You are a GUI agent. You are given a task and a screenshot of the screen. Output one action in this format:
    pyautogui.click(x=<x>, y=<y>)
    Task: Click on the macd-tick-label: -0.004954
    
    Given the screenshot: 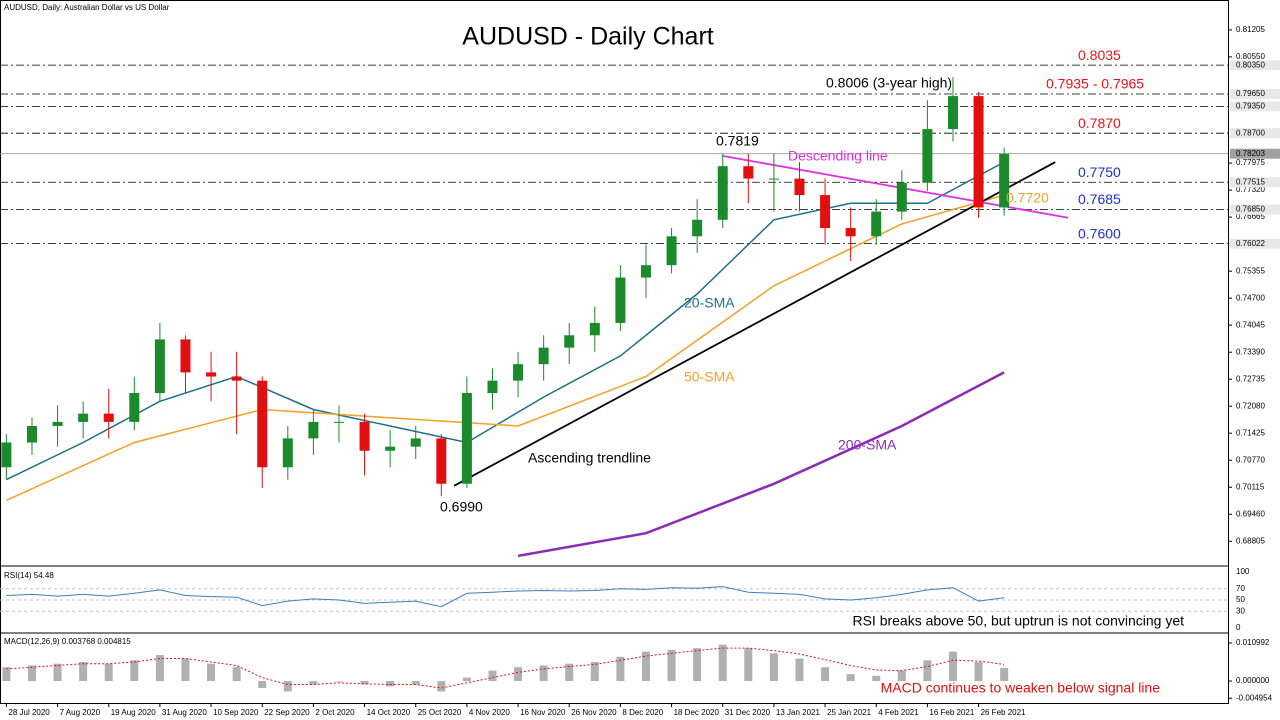 What is the action you would take?
    pyautogui.click(x=1254, y=697)
    